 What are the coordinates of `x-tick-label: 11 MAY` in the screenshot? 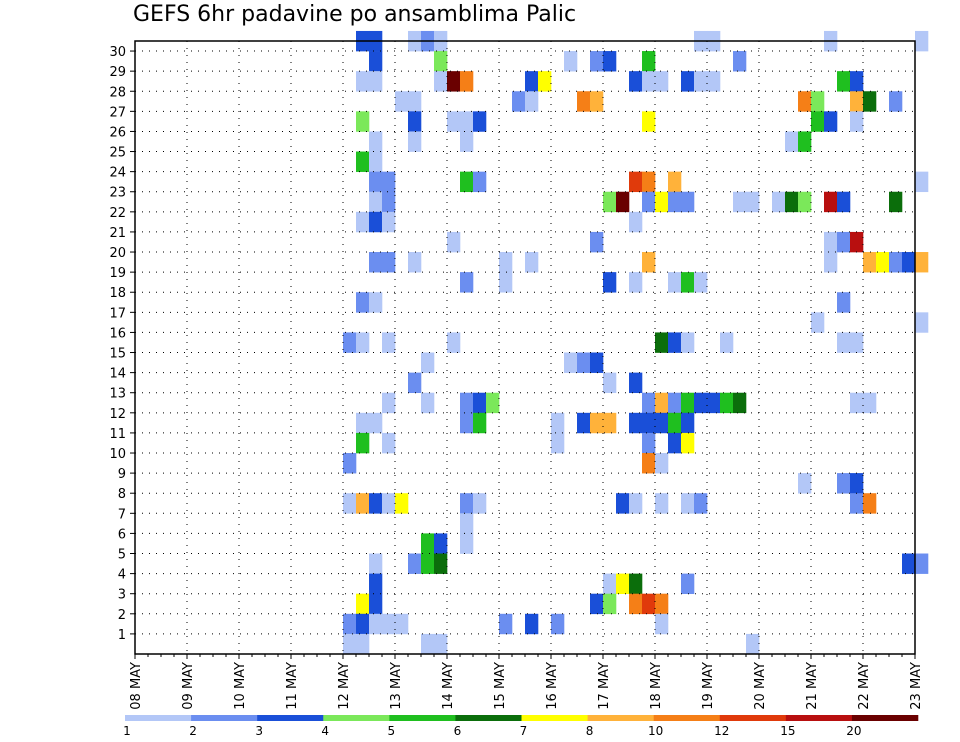 It's located at (292, 686).